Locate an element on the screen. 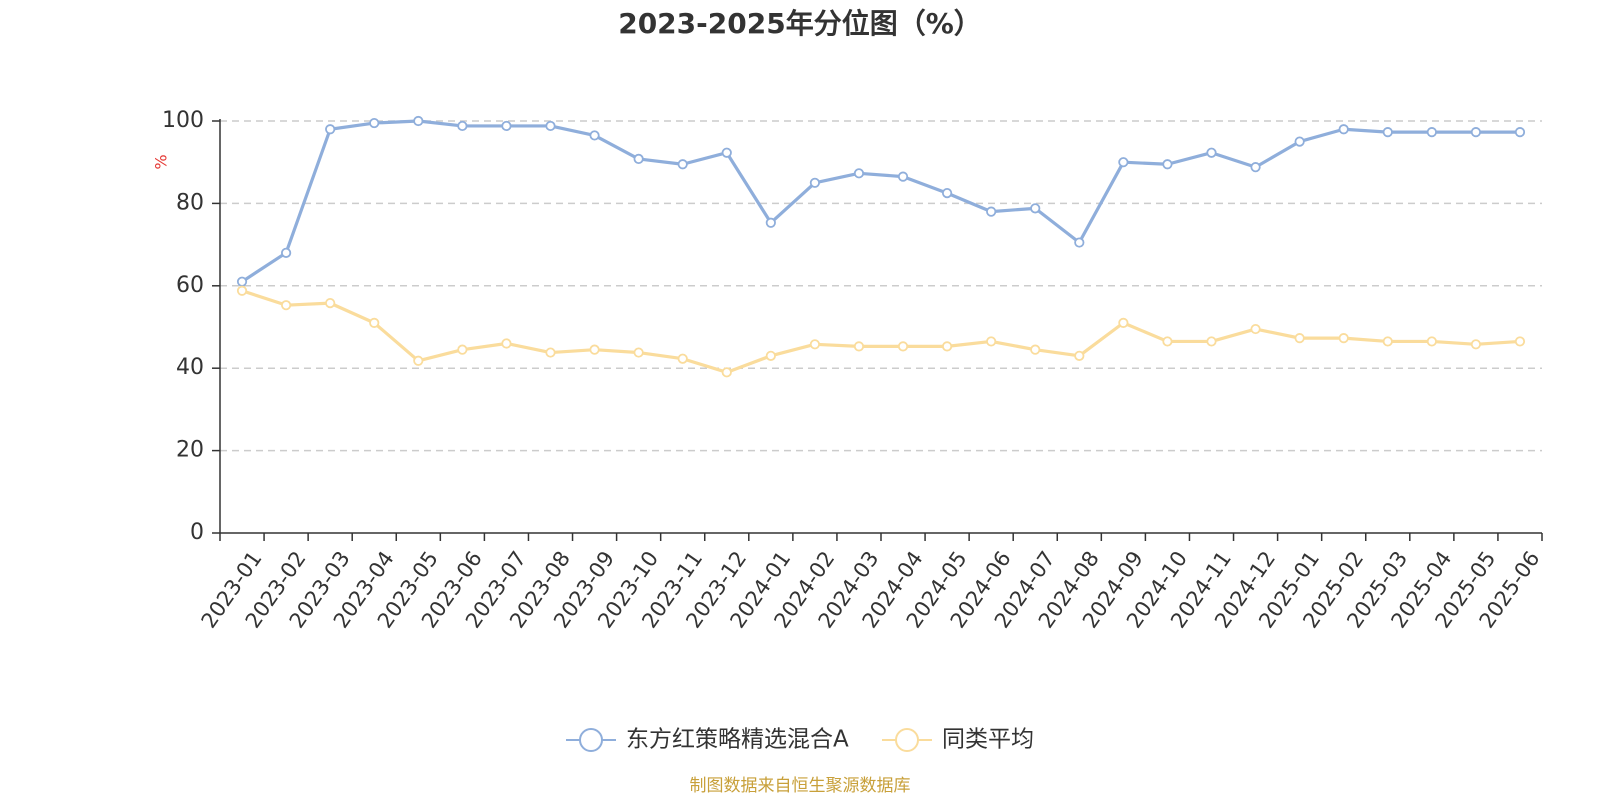  y-tick-label: 100 is located at coordinates (183, 120).